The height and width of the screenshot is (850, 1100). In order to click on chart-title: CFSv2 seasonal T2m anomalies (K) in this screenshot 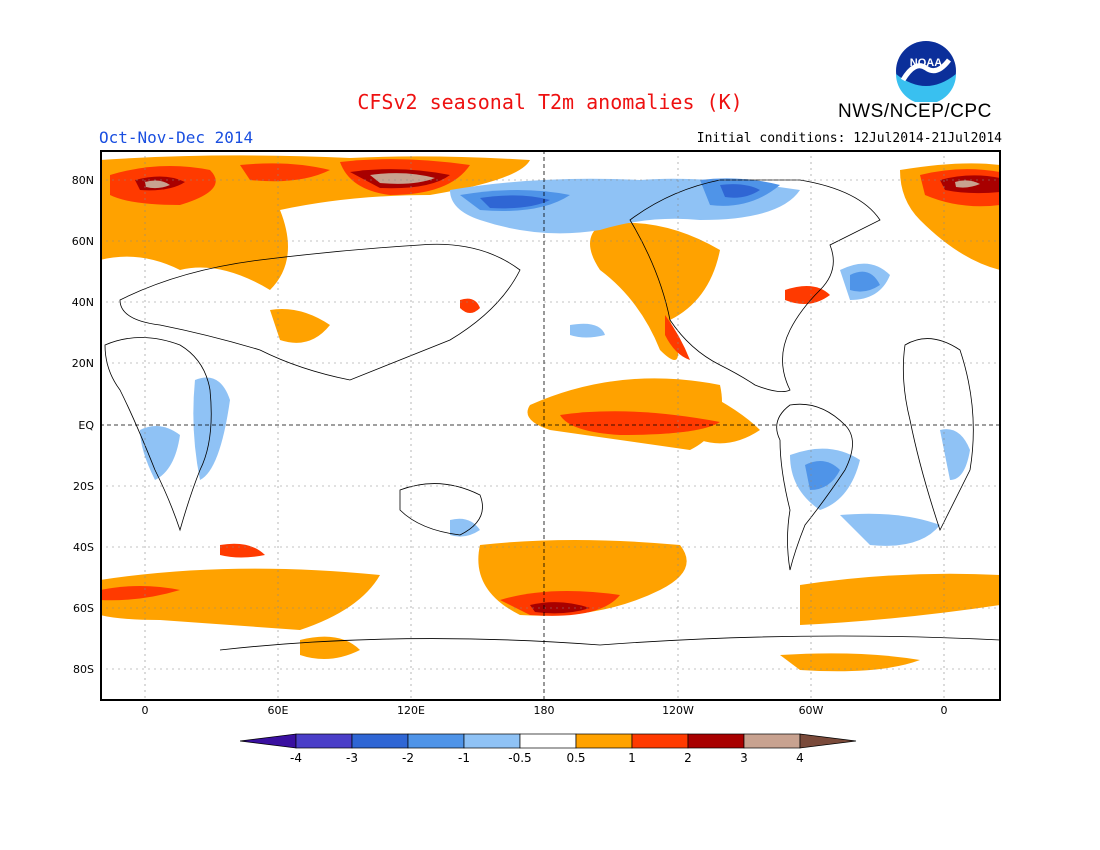, I will do `click(550, 102)`.